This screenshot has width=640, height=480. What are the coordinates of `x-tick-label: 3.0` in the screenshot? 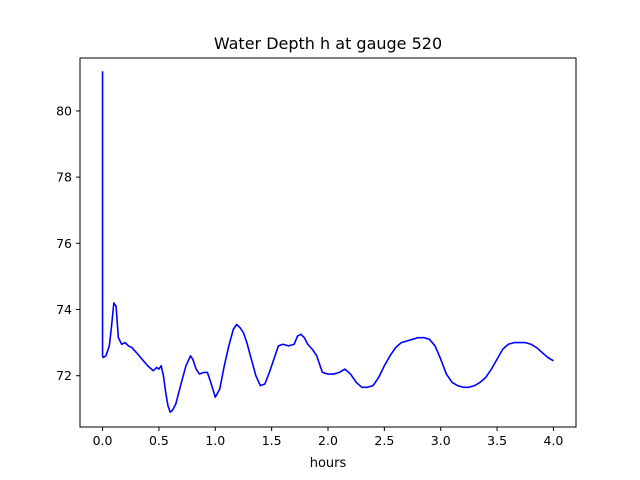 It's located at (441, 440).